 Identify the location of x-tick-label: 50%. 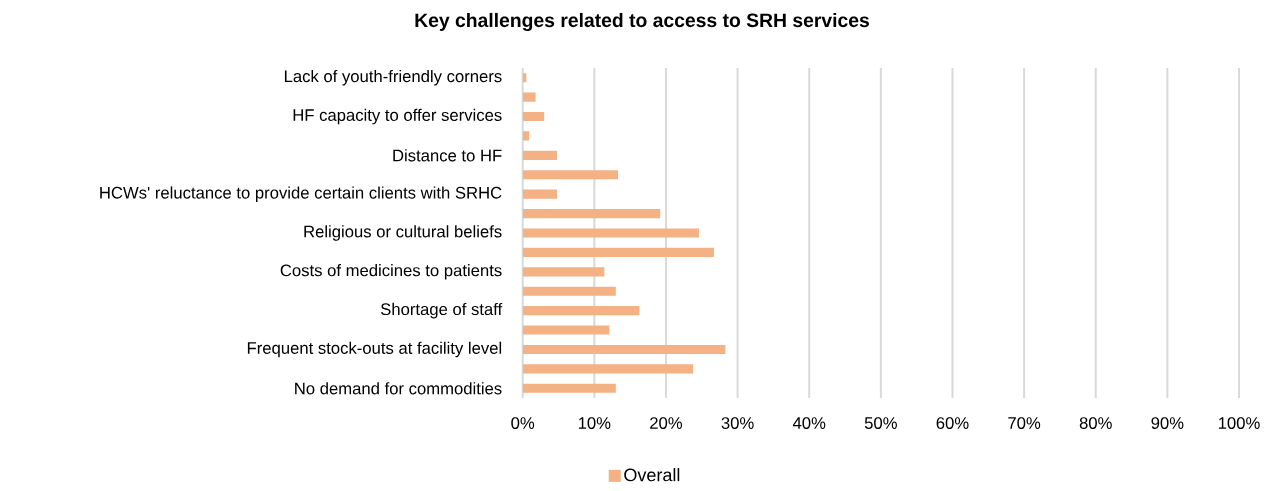
(880, 423).